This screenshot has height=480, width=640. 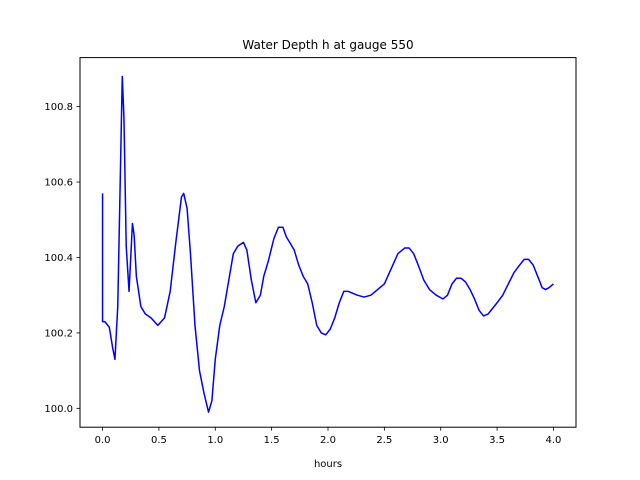 I want to click on x-tick-label: 2.0, so click(x=328, y=440).